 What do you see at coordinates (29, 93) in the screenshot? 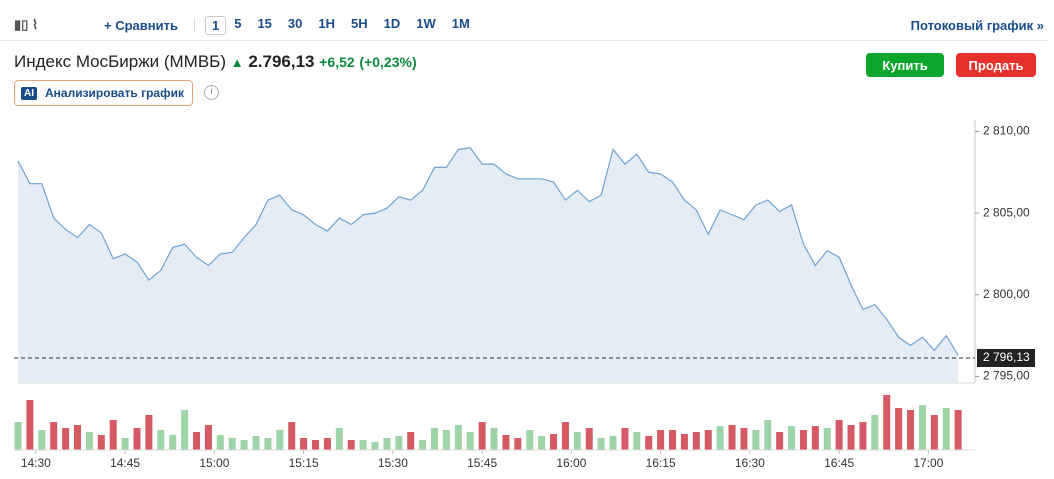
I see `ai-badge: AI` at bounding box center [29, 93].